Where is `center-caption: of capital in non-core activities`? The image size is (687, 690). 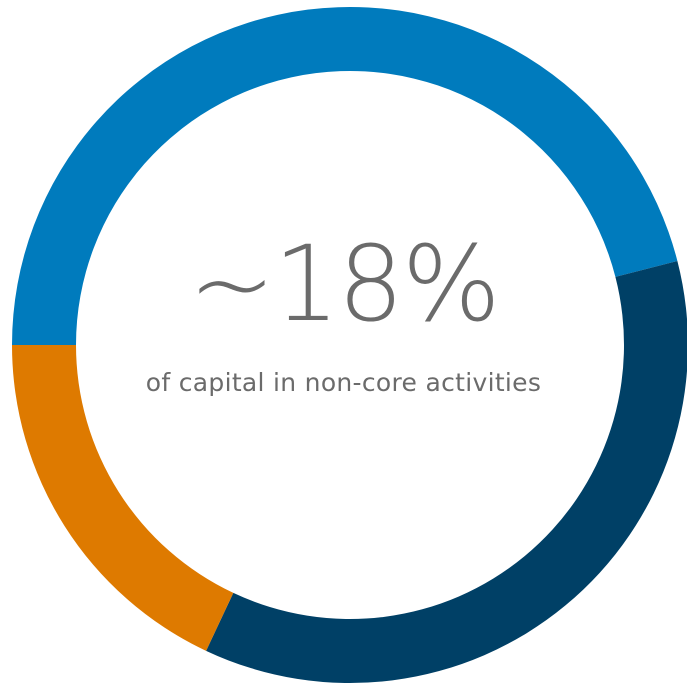
center-caption: of capital in non-core activities is located at coordinates (343, 382).